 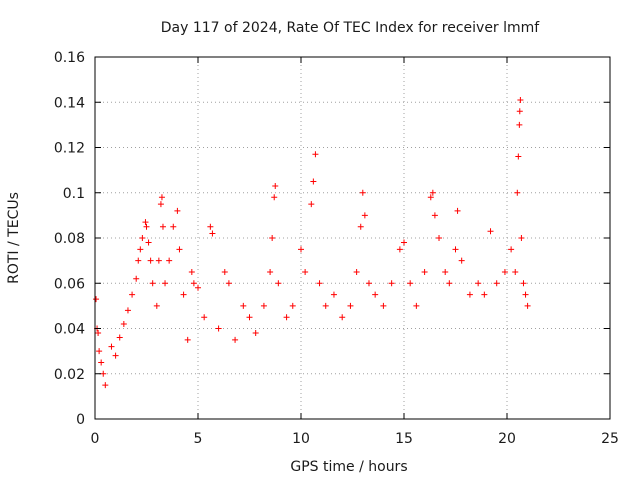 I want to click on x-tick-label: 10, so click(x=301, y=439).